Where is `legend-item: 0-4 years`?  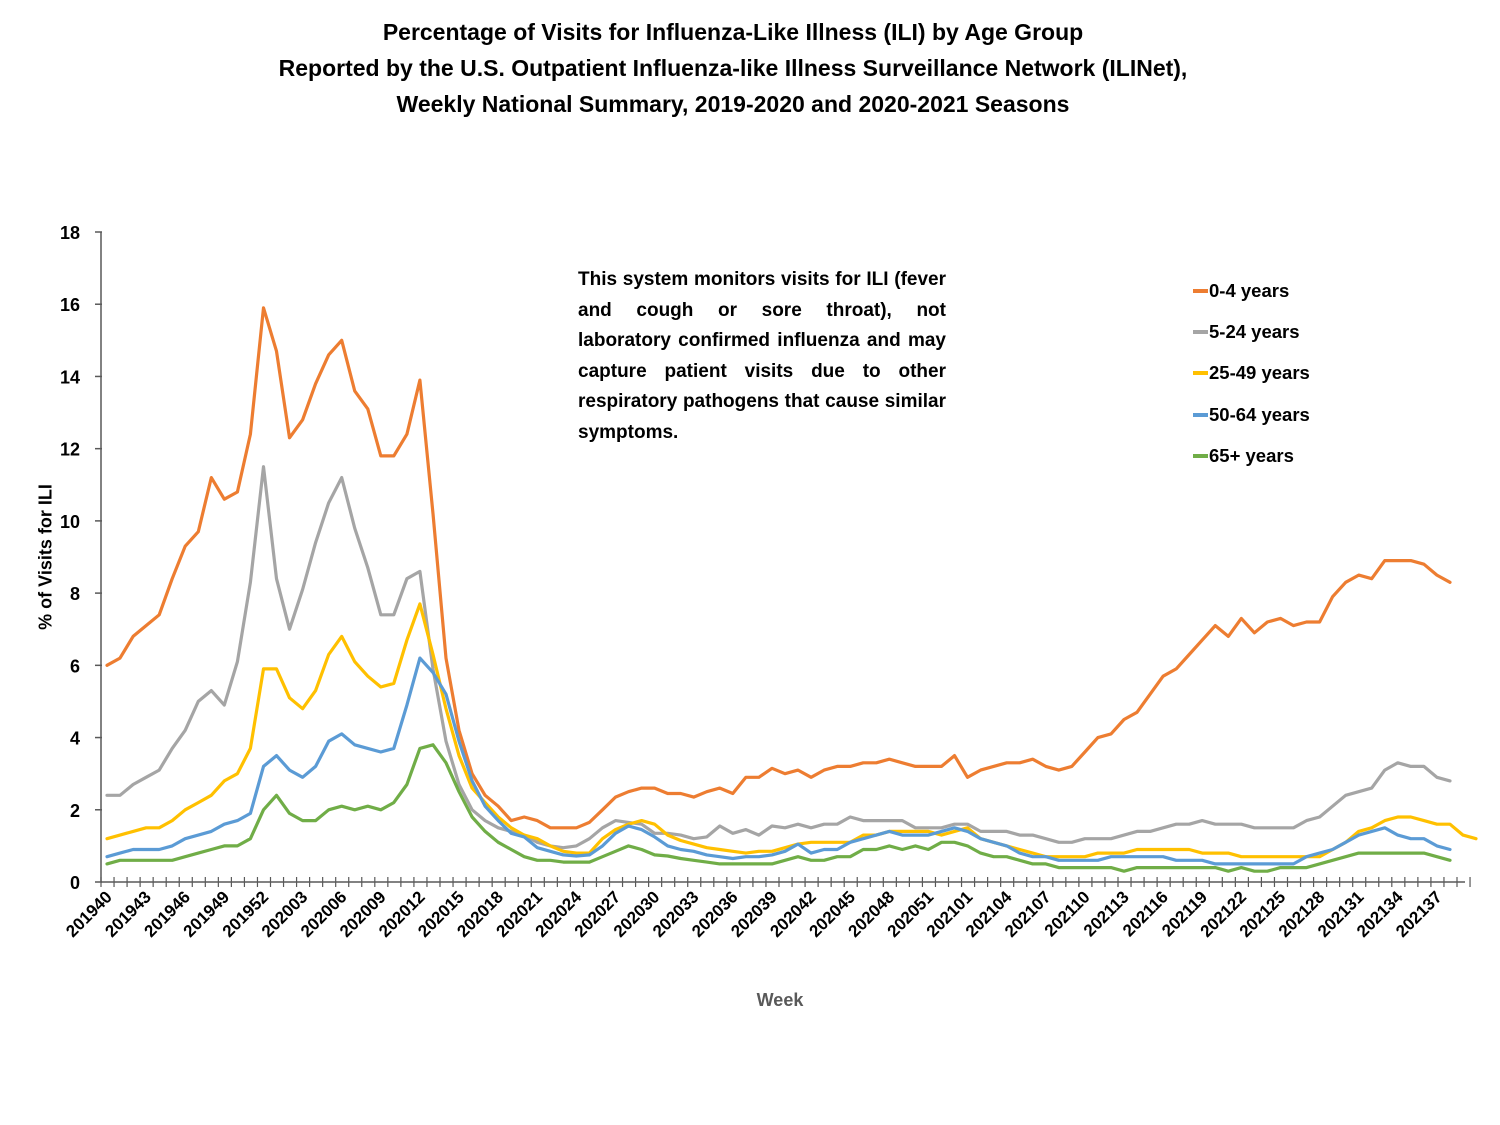 legend-item: 0-4 years is located at coordinates (1251, 290).